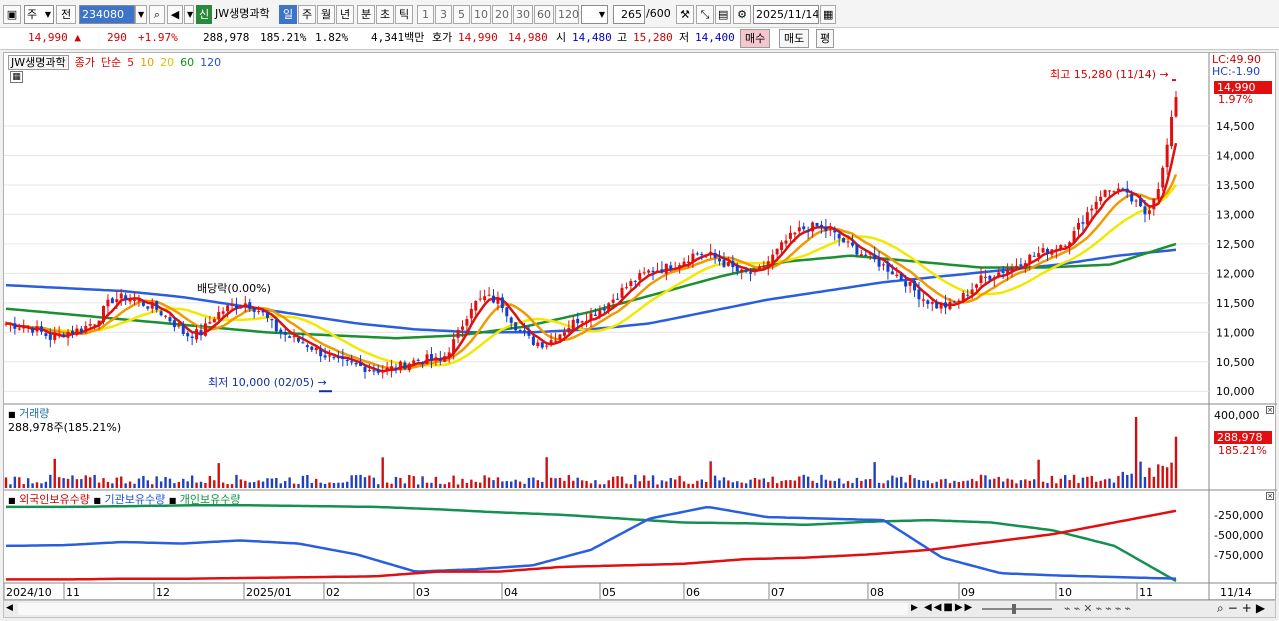  Describe the element at coordinates (326, 14) in the screenshot. I see `period-month-tab: 월` at that location.